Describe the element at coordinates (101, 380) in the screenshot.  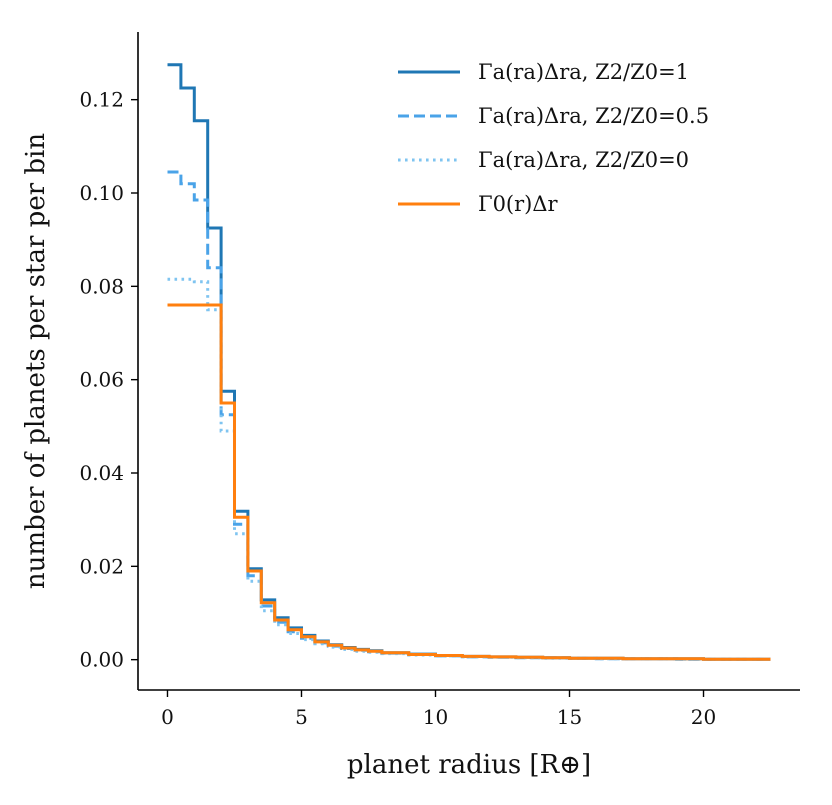
I see `y-tick-label: 0.06` at that location.